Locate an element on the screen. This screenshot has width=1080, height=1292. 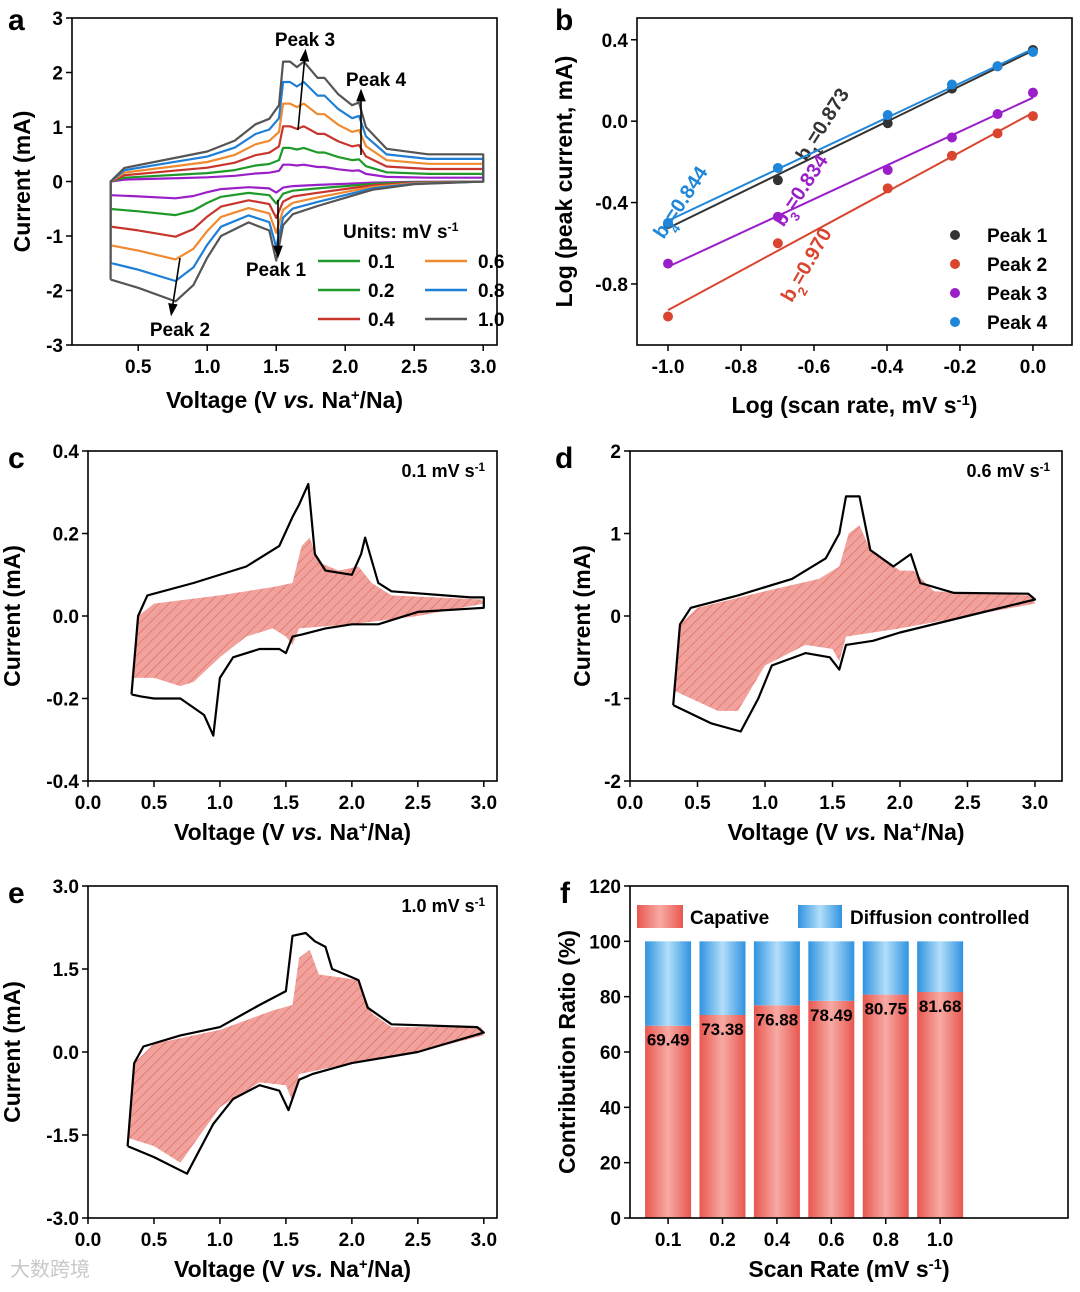
legend-label: Peak 4 is located at coordinates (1017, 323).